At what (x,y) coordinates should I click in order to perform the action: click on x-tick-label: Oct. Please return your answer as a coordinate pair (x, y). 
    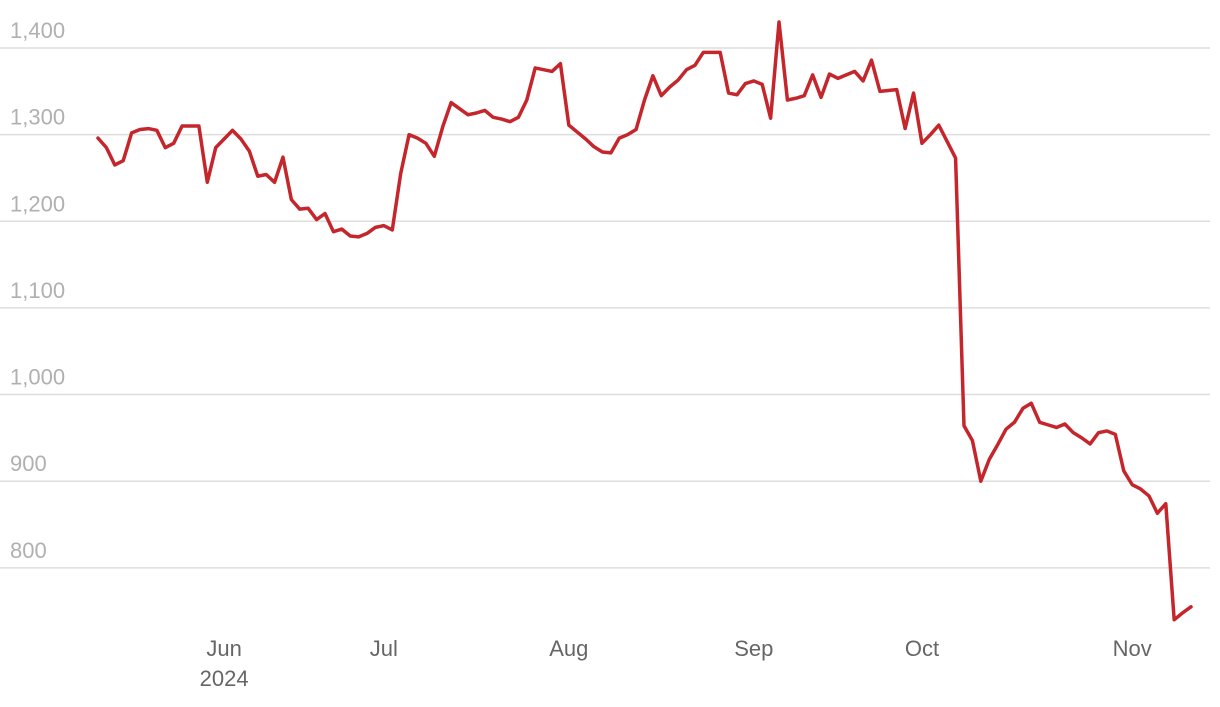
    Looking at the image, I should click on (922, 648).